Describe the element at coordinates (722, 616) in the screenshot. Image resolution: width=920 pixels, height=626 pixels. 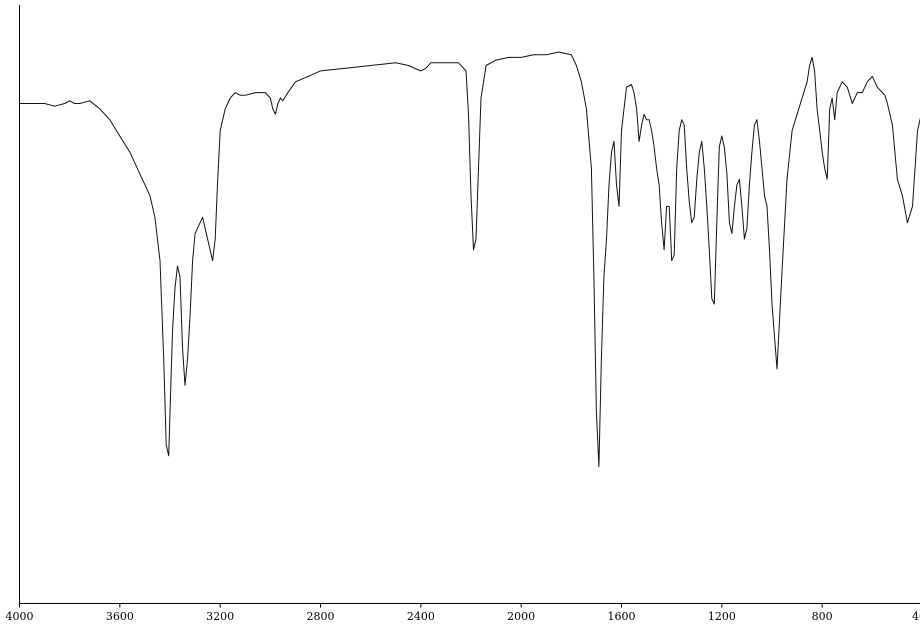
I see `x-tick-label: 1200` at that location.